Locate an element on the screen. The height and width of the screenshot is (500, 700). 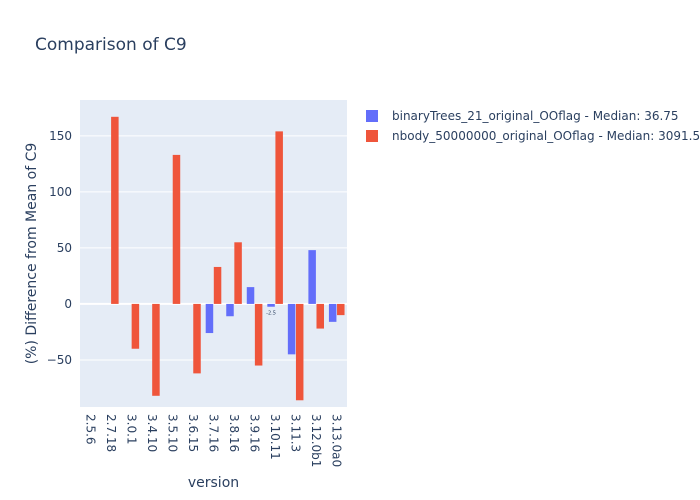
x-tick-label: 3.5.10 is located at coordinates (172, 433).